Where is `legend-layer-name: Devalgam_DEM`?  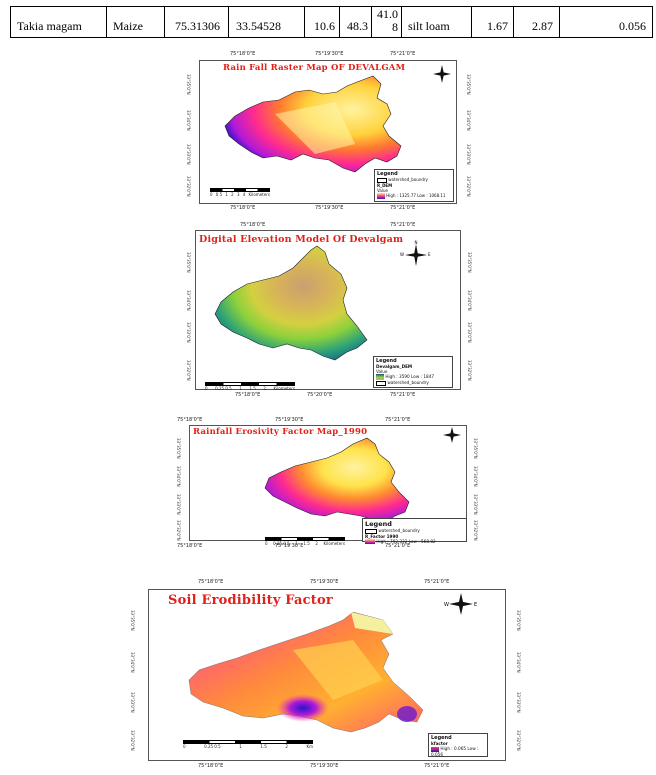 legend-layer-name: Devalgam_DEM is located at coordinates (394, 366).